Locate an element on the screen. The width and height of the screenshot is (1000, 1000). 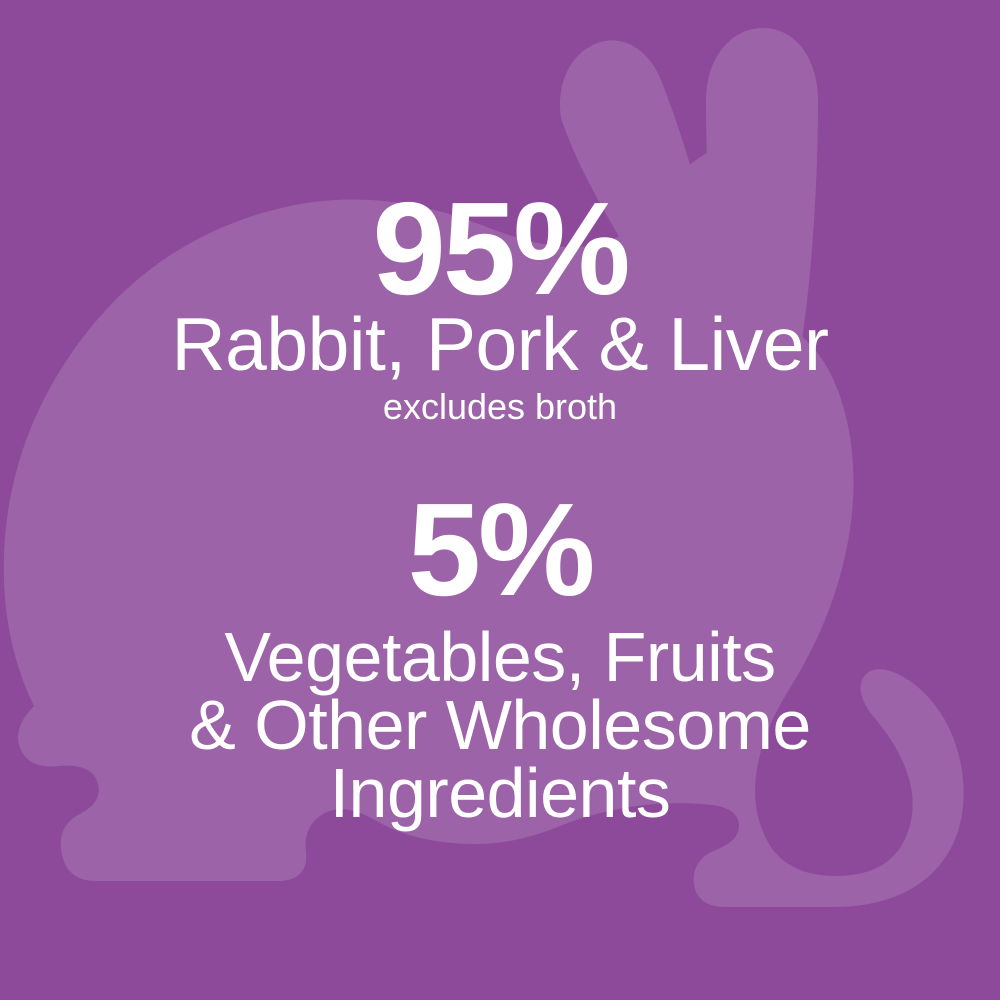
primary-percent: 95% is located at coordinates (501, 248).